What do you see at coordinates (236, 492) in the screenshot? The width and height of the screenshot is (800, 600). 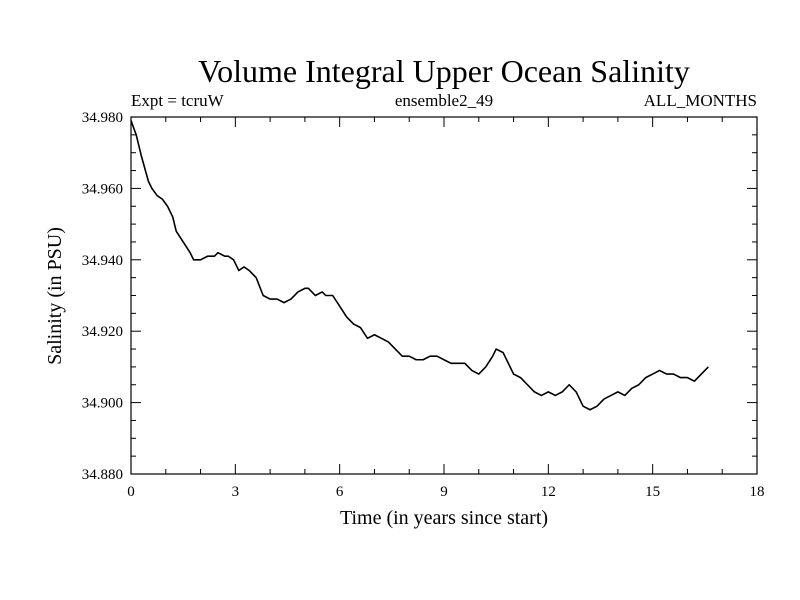 I see `x-tick-label: 3` at bounding box center [236, 492].